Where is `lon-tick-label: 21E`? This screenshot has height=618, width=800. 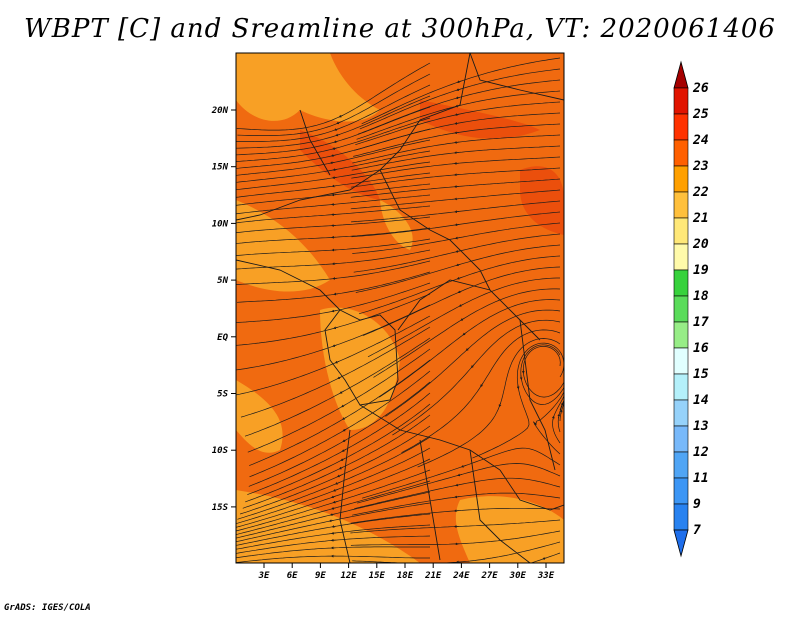 lon-tick-label: 21E is located at coordinates (433, 576).